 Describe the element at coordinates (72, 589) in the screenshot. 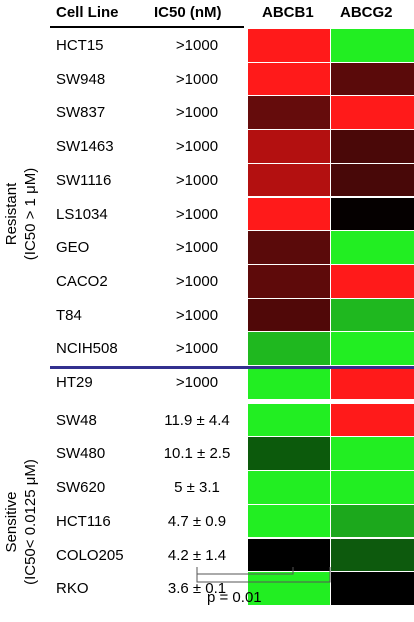

I see `cell-line-label: RKO` at that location.